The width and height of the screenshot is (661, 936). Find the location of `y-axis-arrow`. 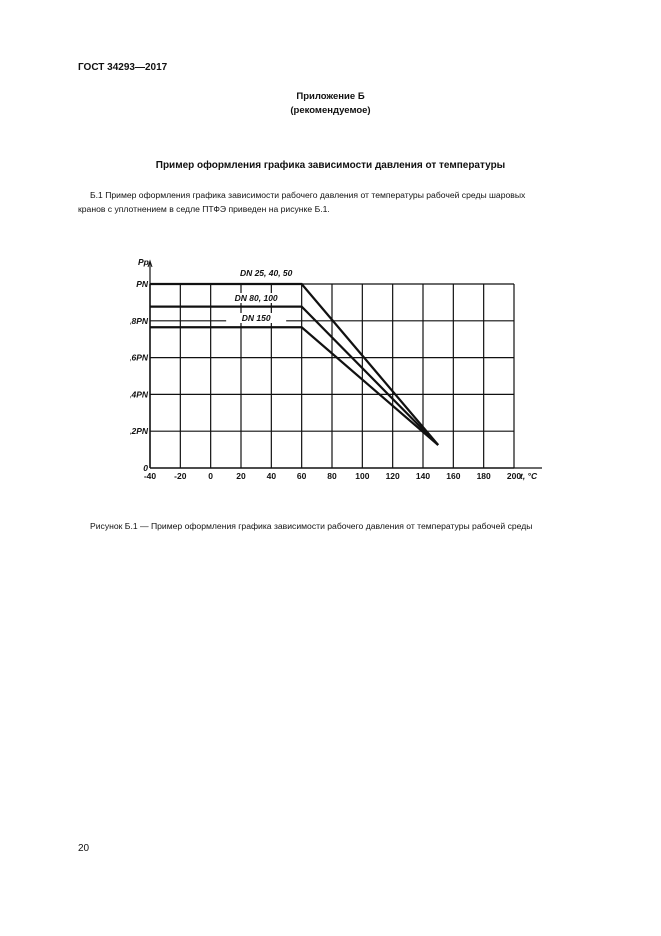

y-axis-arrow is located at coordinates (150, 263).